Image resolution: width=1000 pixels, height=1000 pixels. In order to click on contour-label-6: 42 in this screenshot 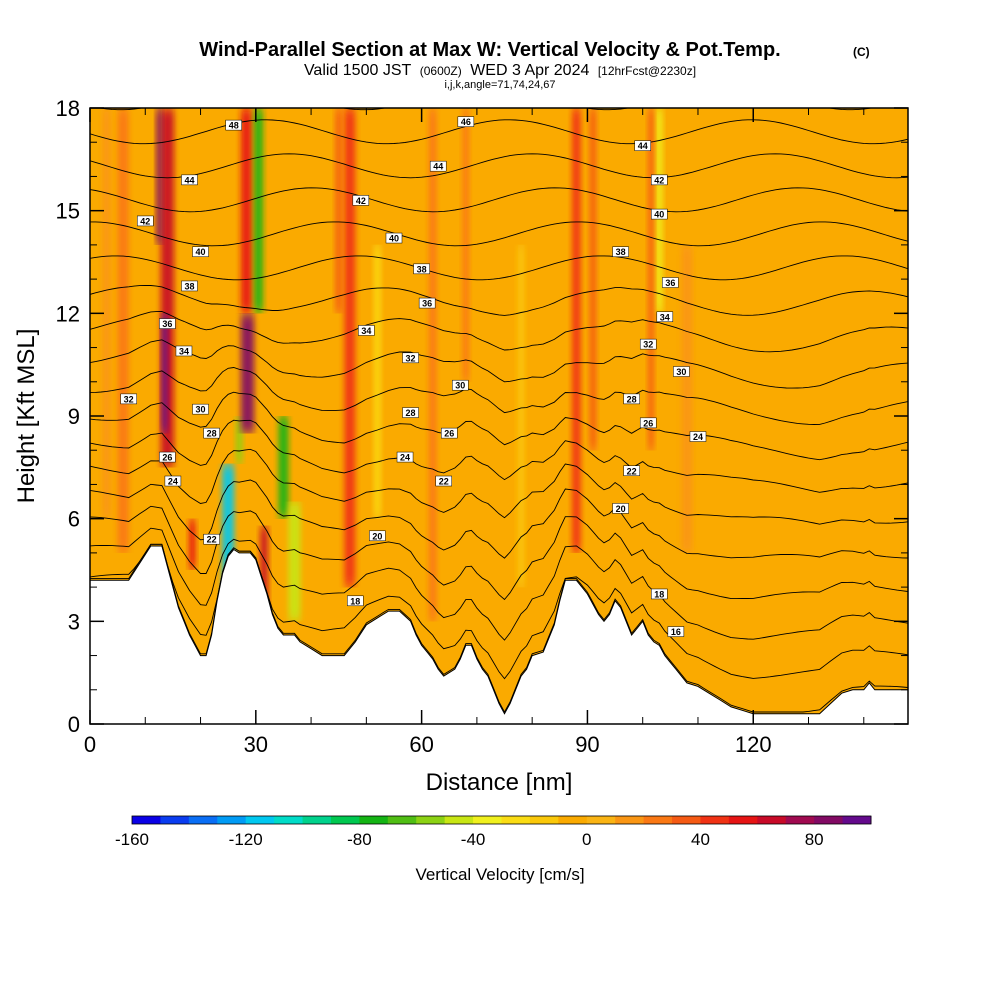, I will do `click(361, 200)`.